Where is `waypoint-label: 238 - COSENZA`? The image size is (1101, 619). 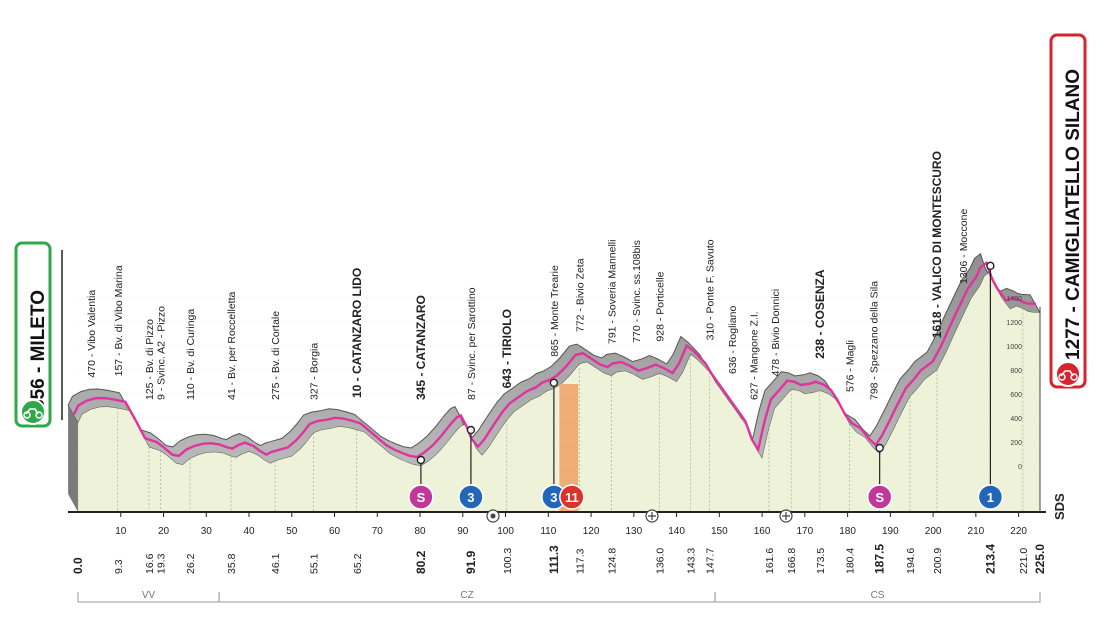 waypoint-label: 238 - COSENZA is located at coordinates (820, 314).